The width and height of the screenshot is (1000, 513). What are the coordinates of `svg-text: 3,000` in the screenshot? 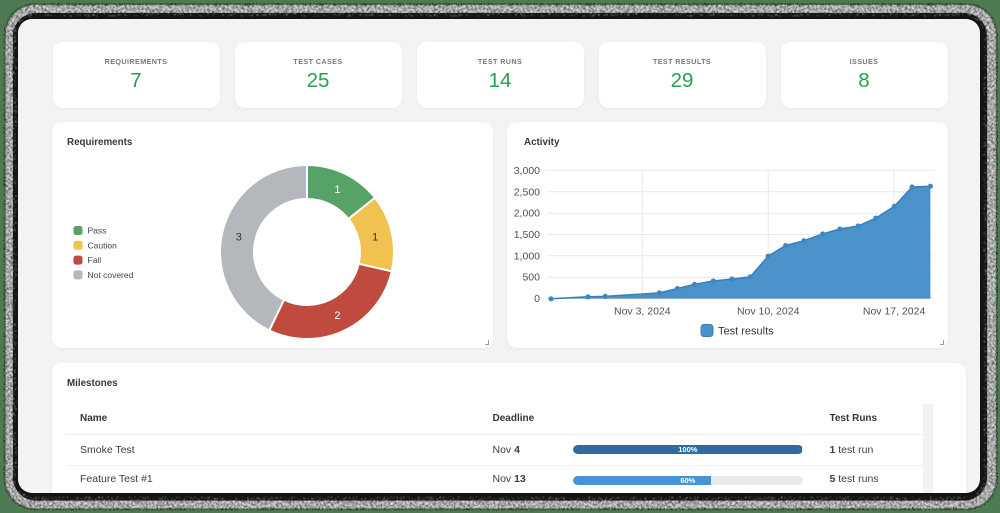 It's located at (527, 171).